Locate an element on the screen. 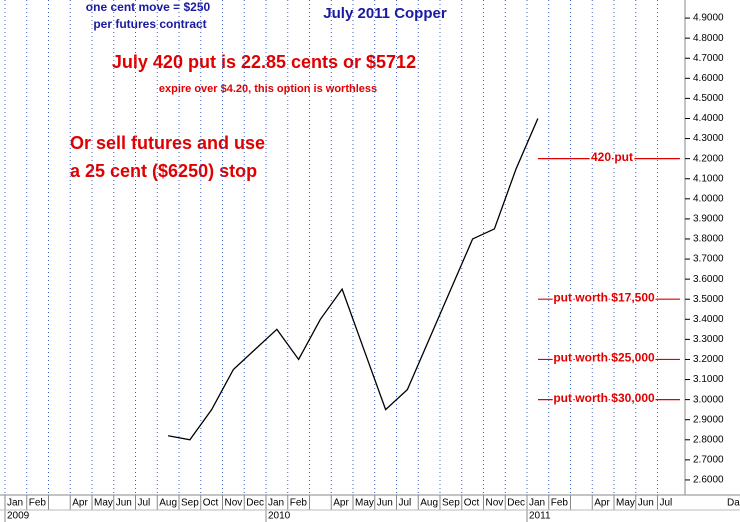 The image size is (740, 522). y-tick-label: 3.7000 is located at coordinates (708, 259).